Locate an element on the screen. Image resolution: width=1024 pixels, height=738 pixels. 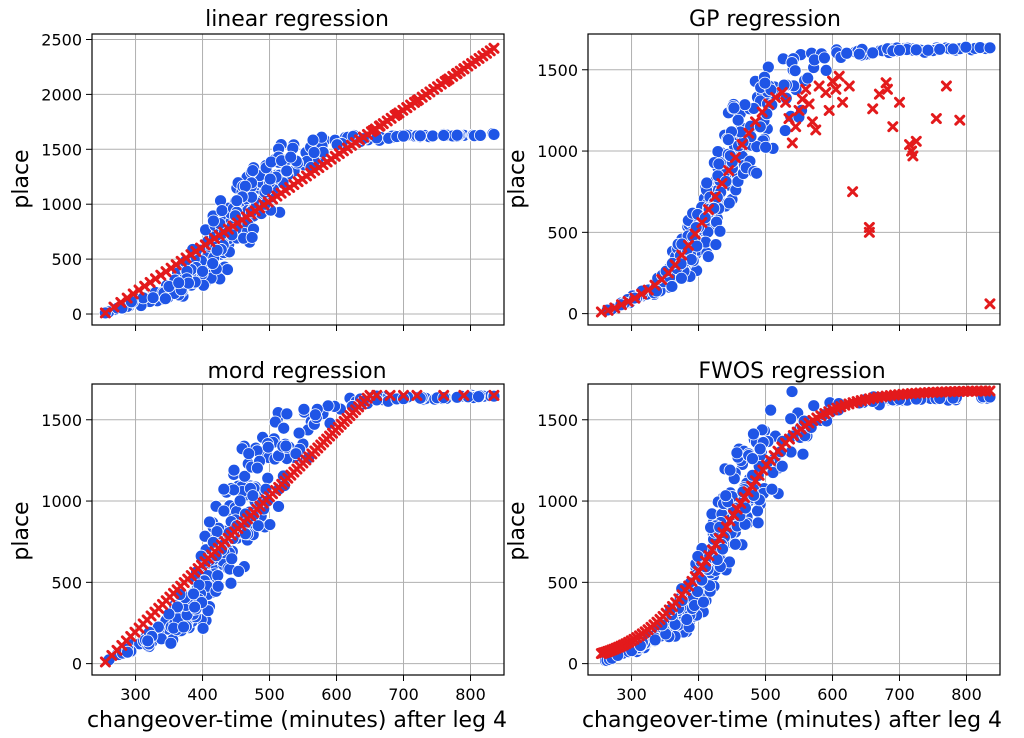
panel-title: GP regression is located at coordinates (765, 19).